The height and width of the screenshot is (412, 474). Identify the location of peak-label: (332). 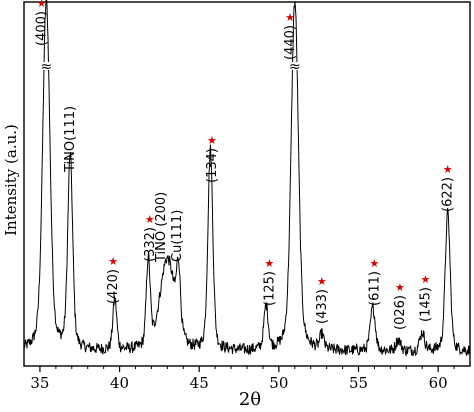
(150, 244).